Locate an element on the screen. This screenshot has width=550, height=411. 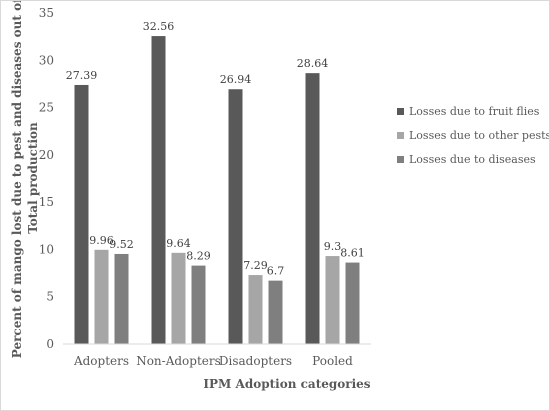
x-category-label: Non-Adopters is located at coordinates (178, 361).